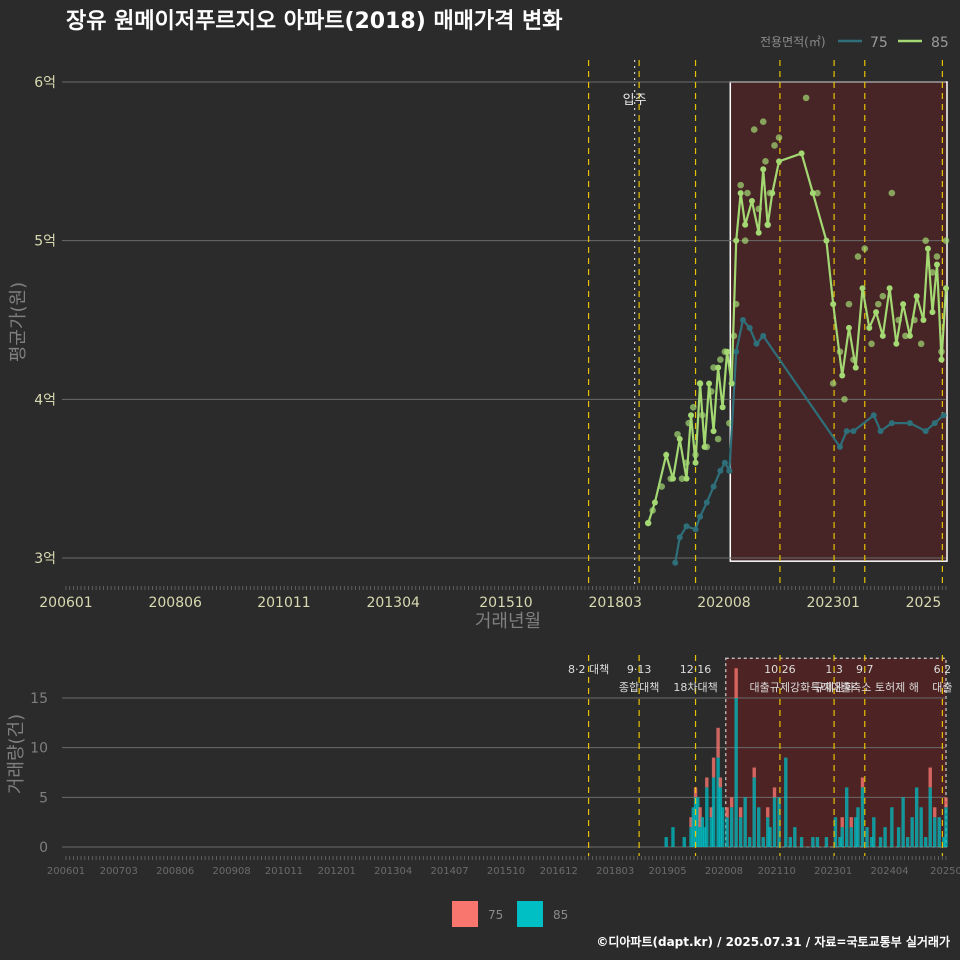 This screenshot has height=960, width=960. Describe the element at coordinates (834, 687) in the screenshot. I see `policy-sublabel: 규제완화` at that location.